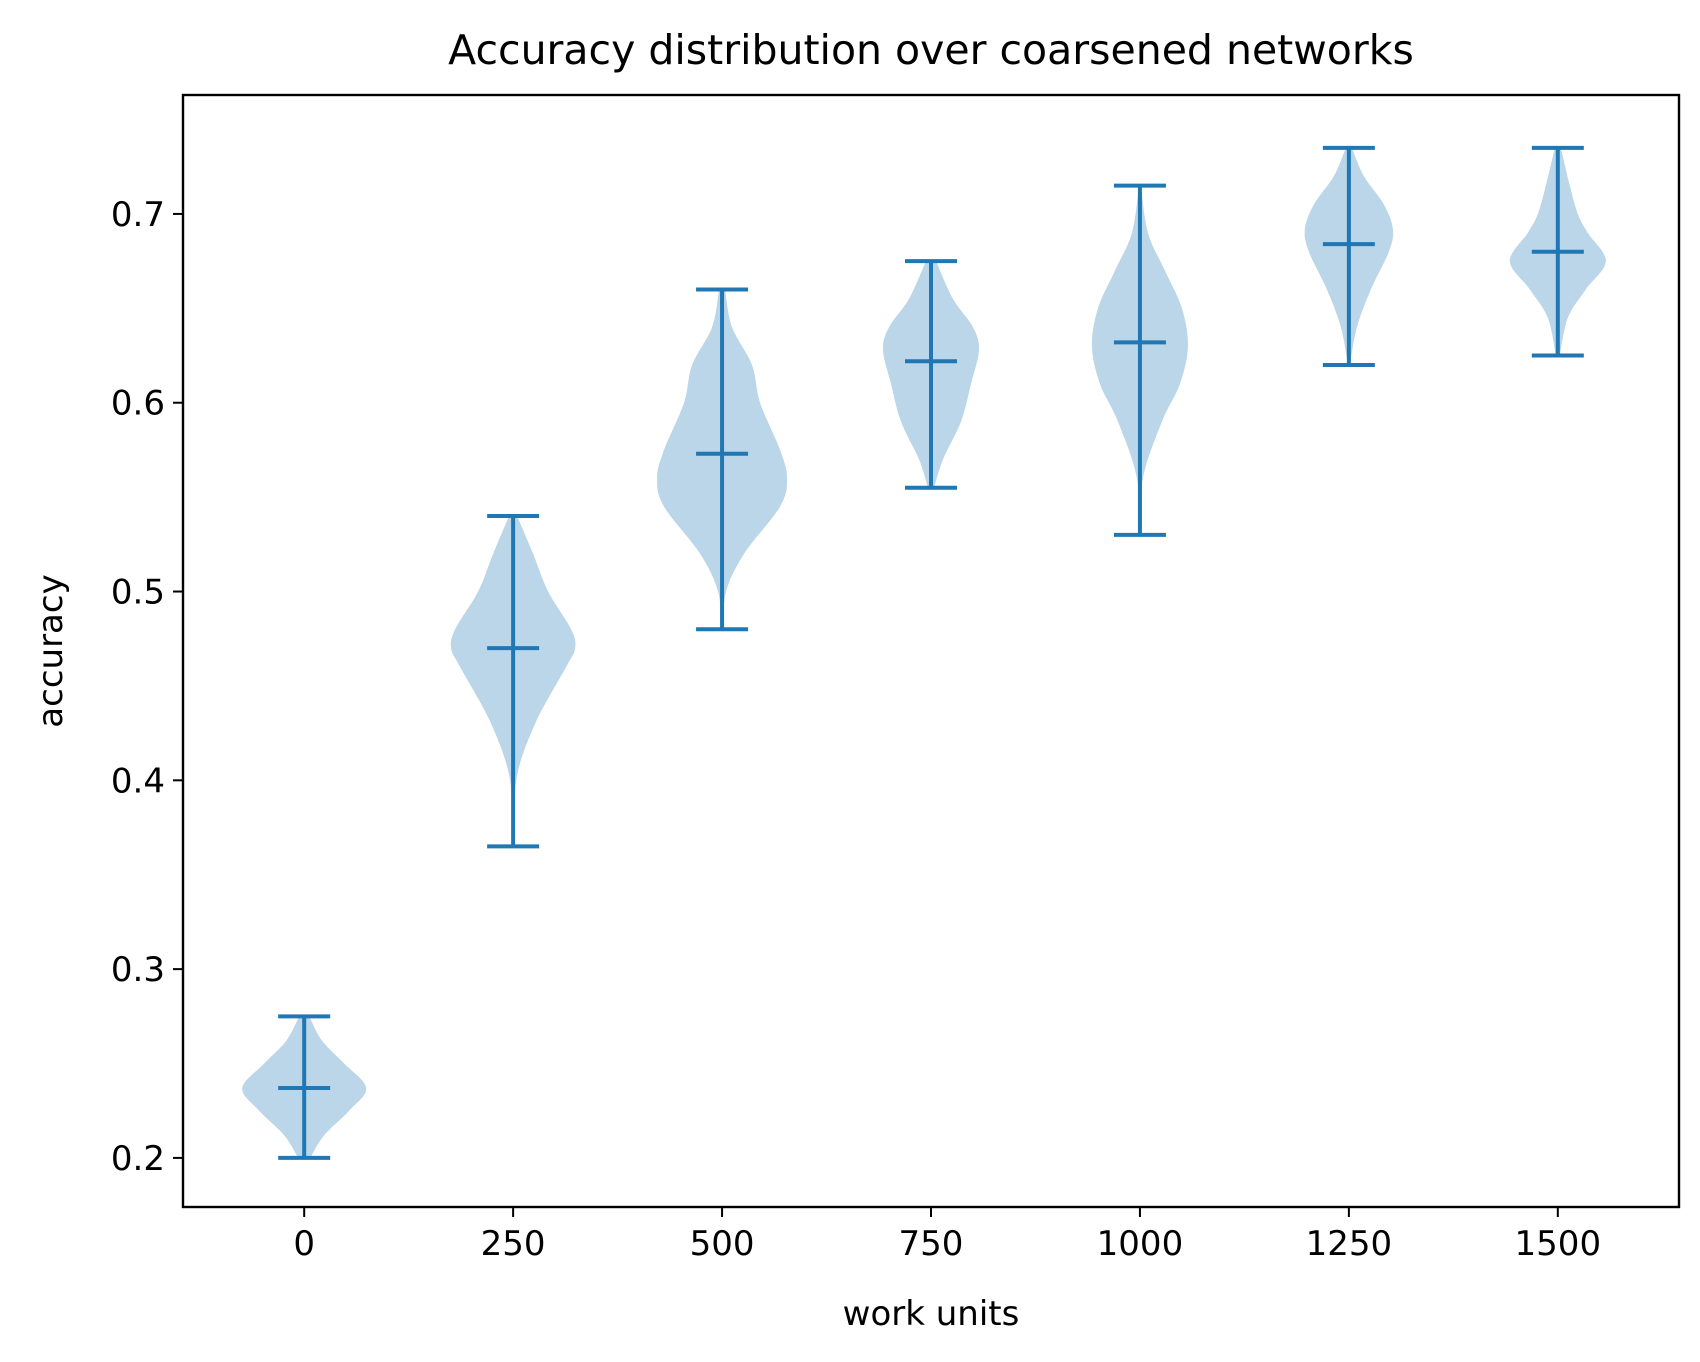 This screenshot has height=1362, width=1700. Describe the element at coordinates (304, 1244) in the screenshot. I see `x-tick-label: 0` at that location.